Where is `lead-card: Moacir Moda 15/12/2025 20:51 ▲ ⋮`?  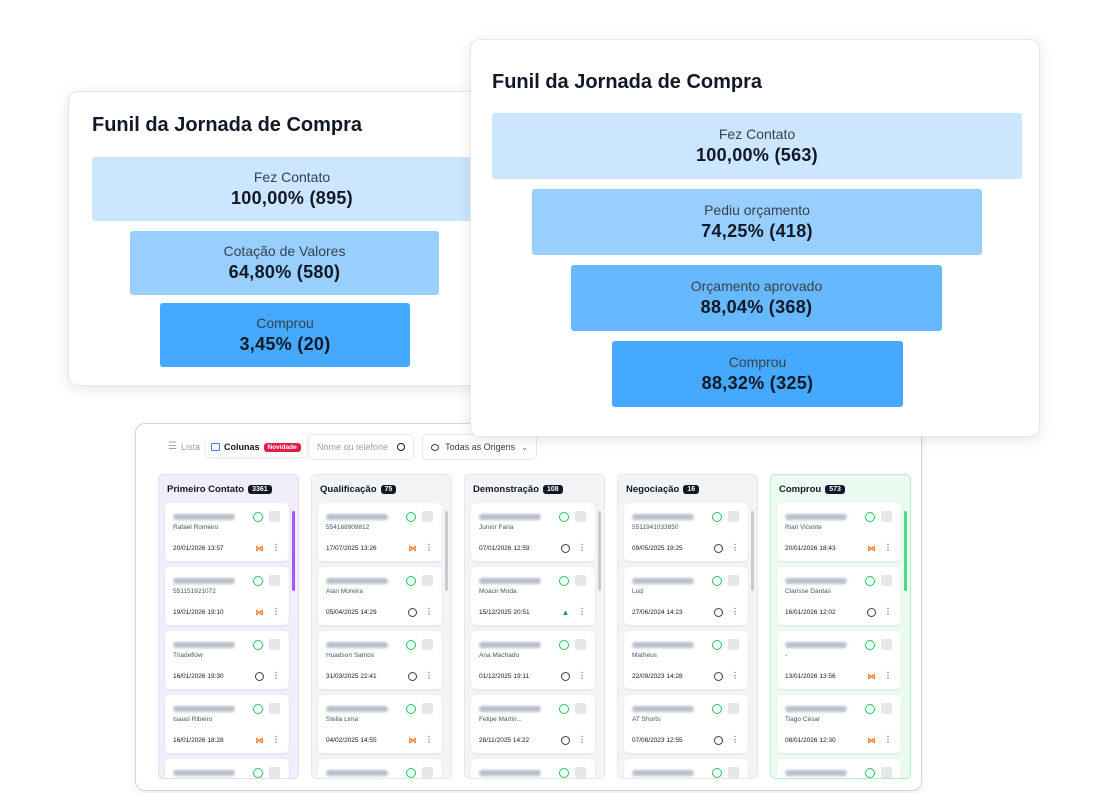
lead-card: Moacir Moda 15/12/2025 20:51 ▲ ⋮ is located at coordinates (533, 596).